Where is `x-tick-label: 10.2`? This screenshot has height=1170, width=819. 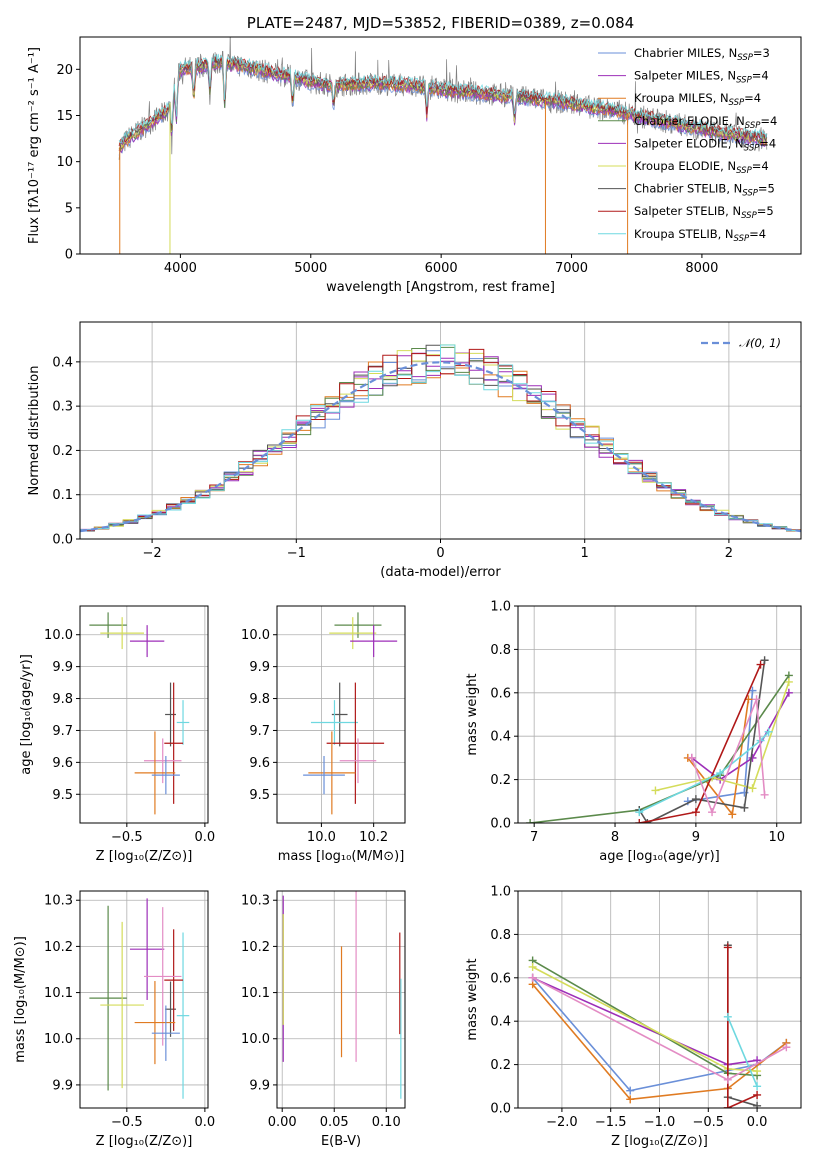 x-tick-label: 10.2 is located at coordinates (373, 837).